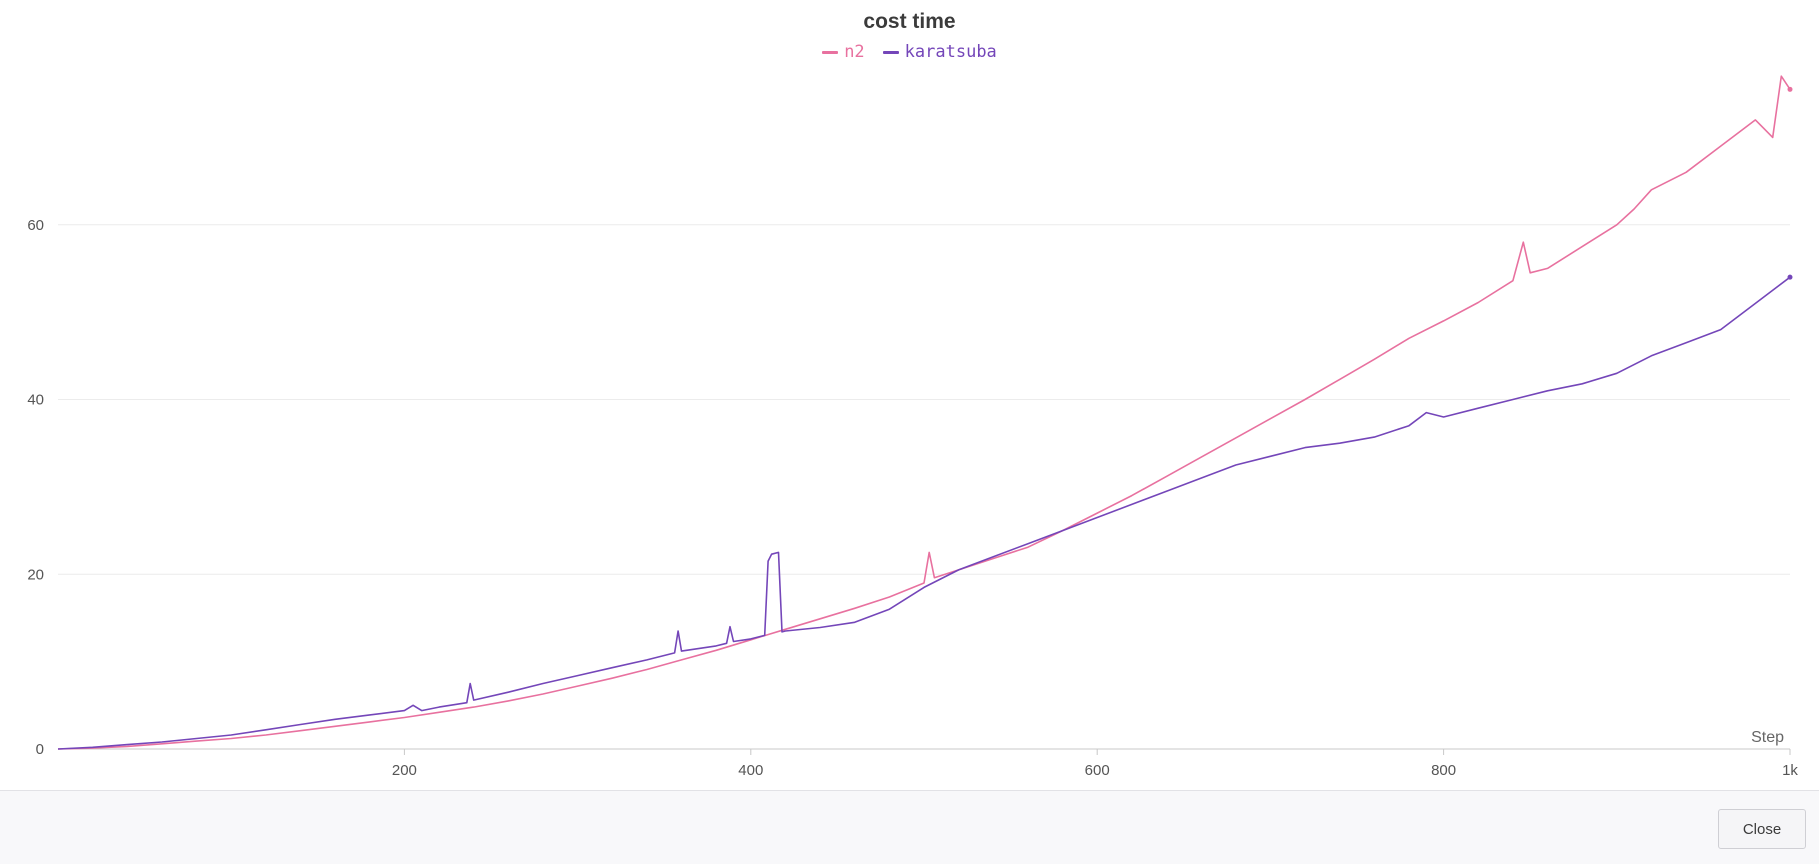 This screenshot has height=864, width=1819. I want to click on x-tick-label: 600, so click(1097, 770).